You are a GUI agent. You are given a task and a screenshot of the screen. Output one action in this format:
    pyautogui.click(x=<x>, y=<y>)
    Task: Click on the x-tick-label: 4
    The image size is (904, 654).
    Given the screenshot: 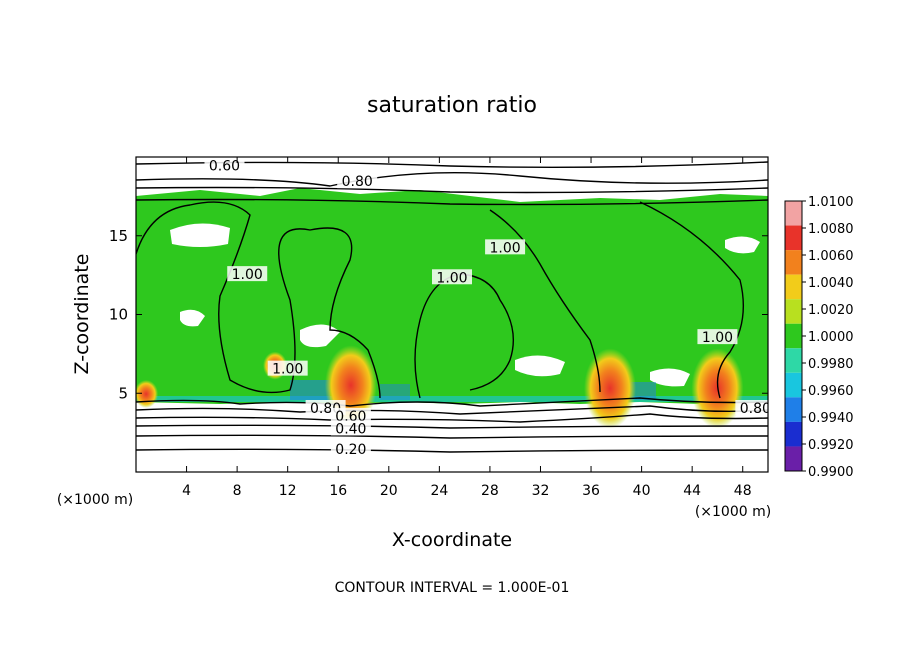 What is the action you would take?
    pyautogui.click(x=186, y=491)
    